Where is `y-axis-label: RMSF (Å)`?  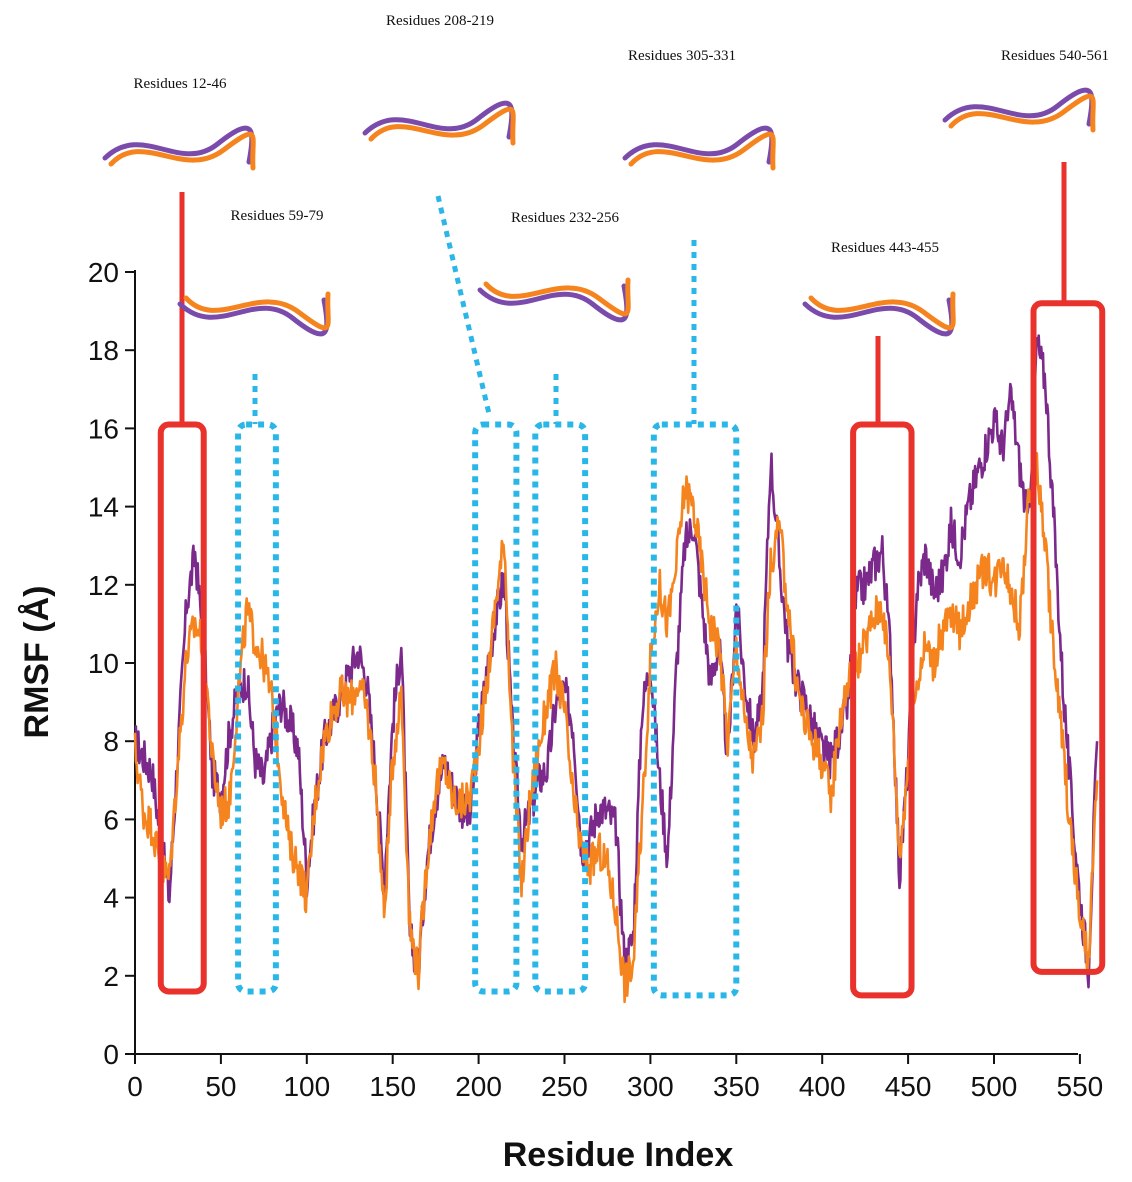
y-axis-label: RMSF (Å) is located at coordinates (37, 662).